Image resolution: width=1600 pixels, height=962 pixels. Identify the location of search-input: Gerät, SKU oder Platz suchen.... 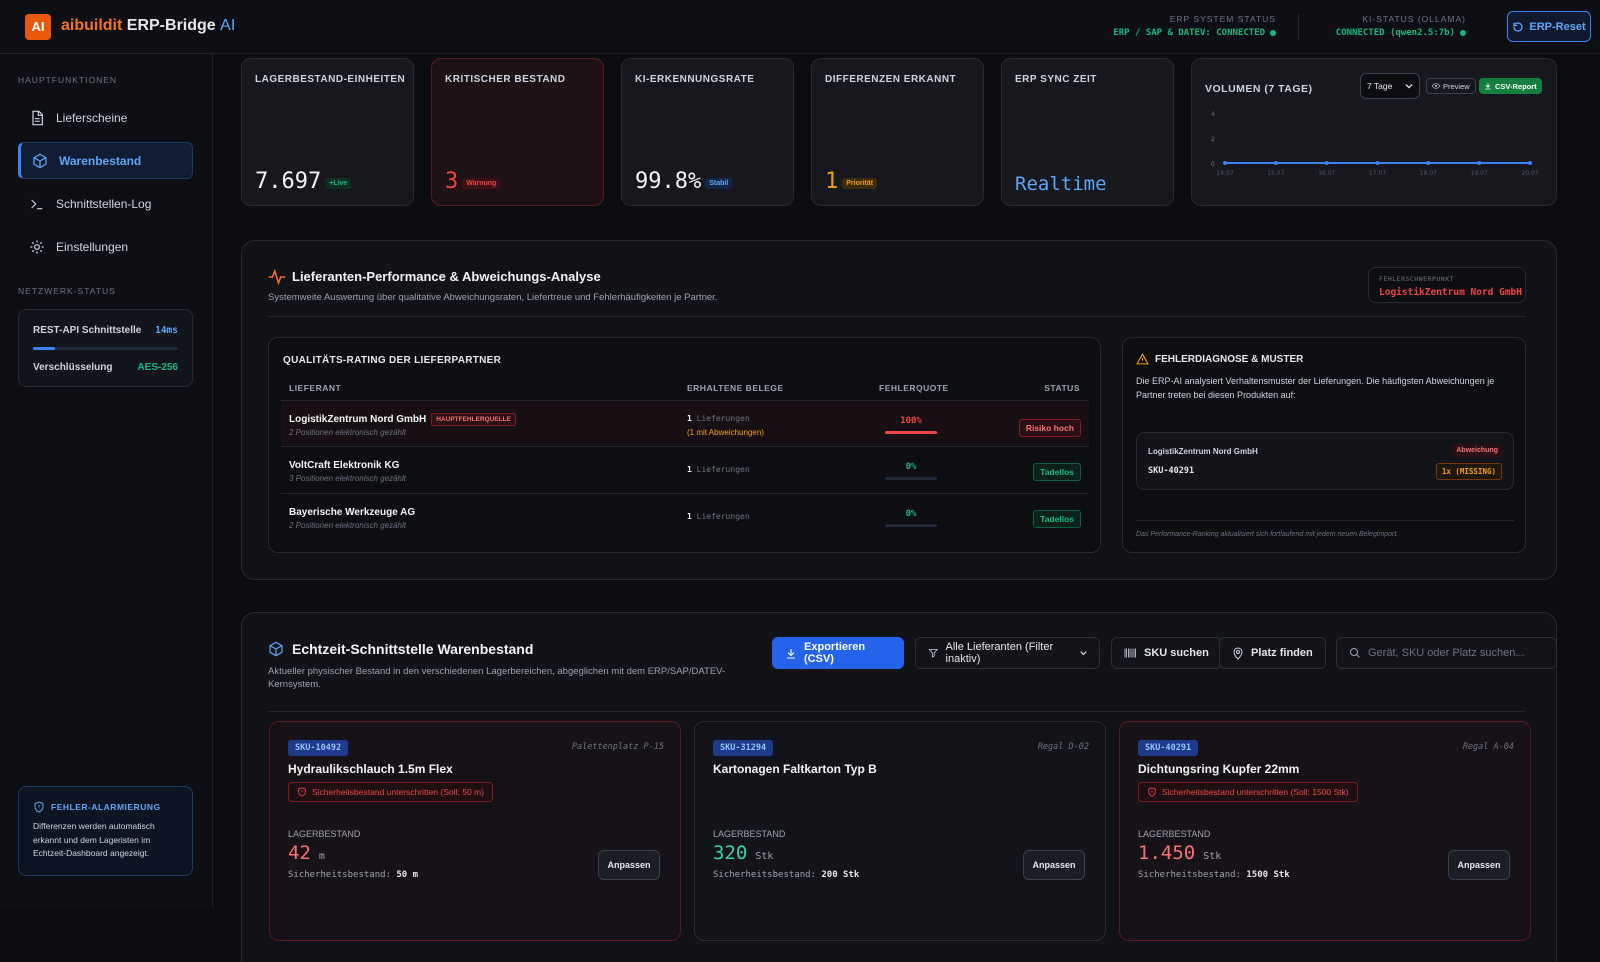
(1446, 653).